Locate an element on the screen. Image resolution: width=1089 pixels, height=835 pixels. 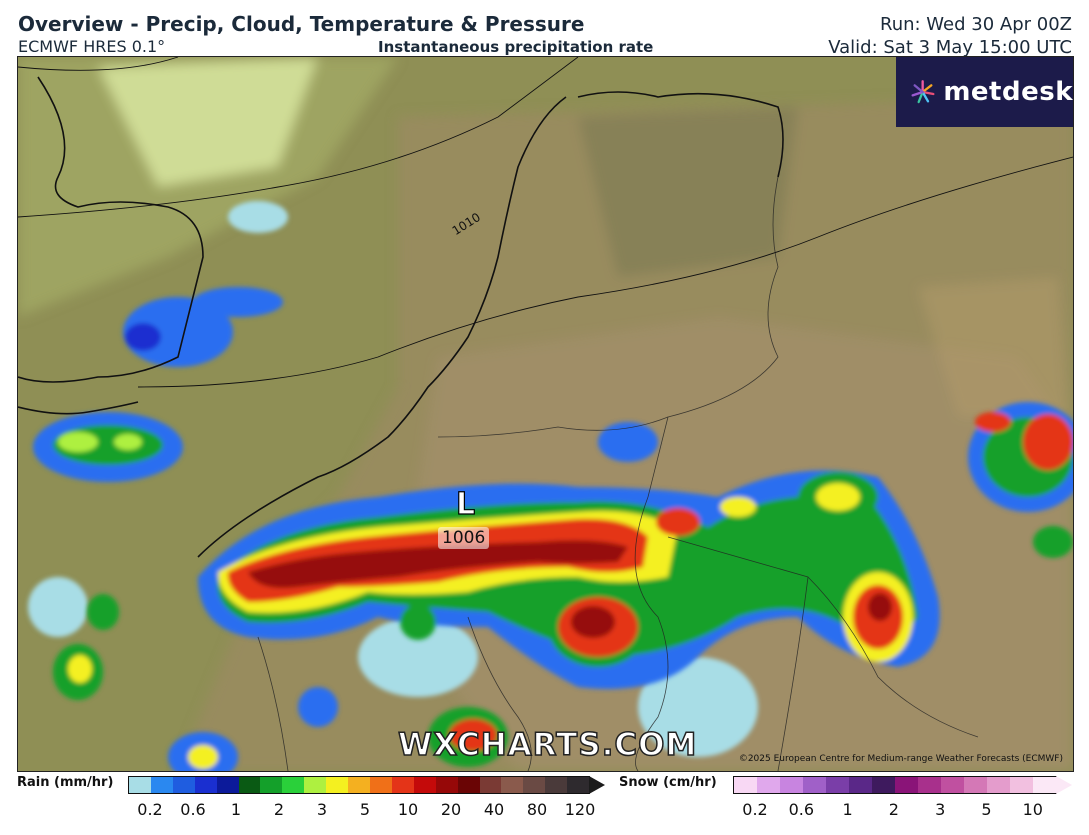
rain-color-bar is located at coordinates (359, 785).